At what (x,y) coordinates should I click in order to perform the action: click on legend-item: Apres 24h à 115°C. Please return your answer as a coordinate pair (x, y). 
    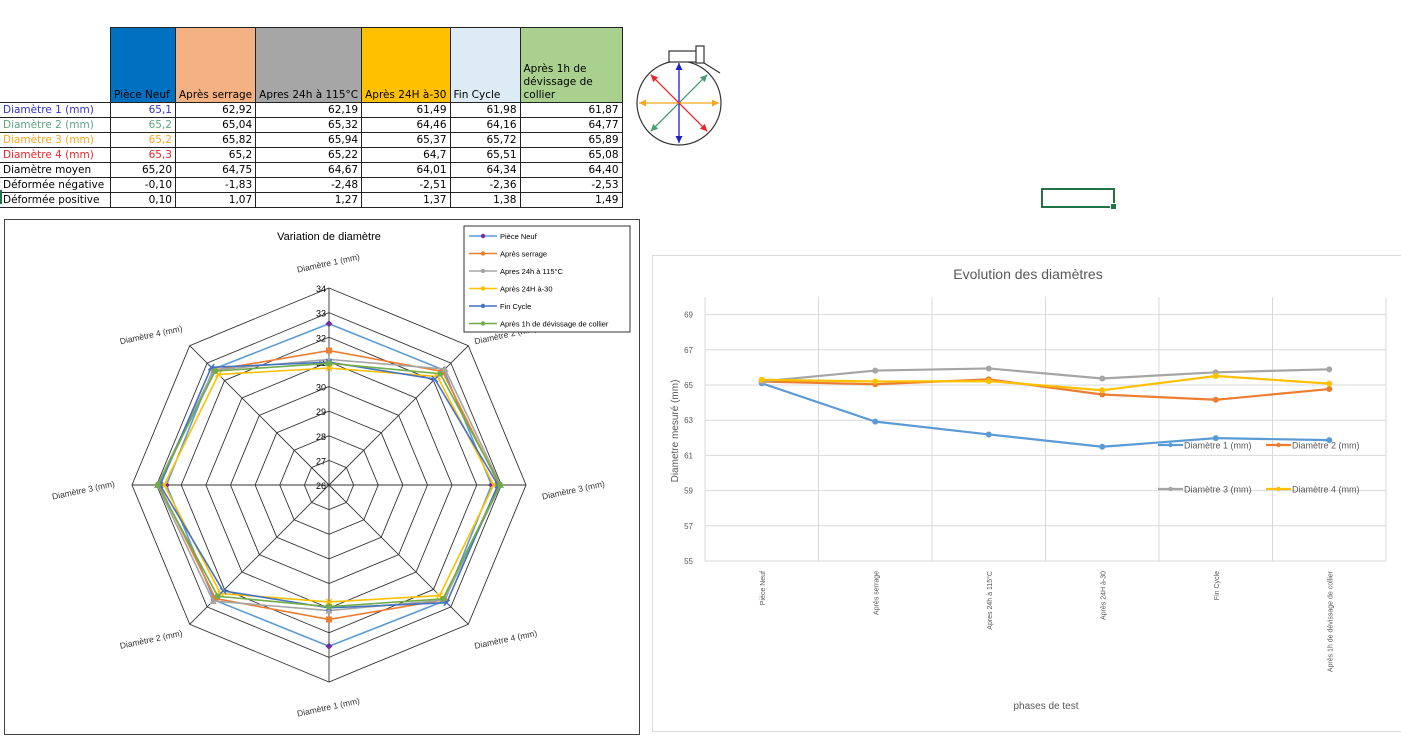
    Looking at the image, I should click on (516, 271).